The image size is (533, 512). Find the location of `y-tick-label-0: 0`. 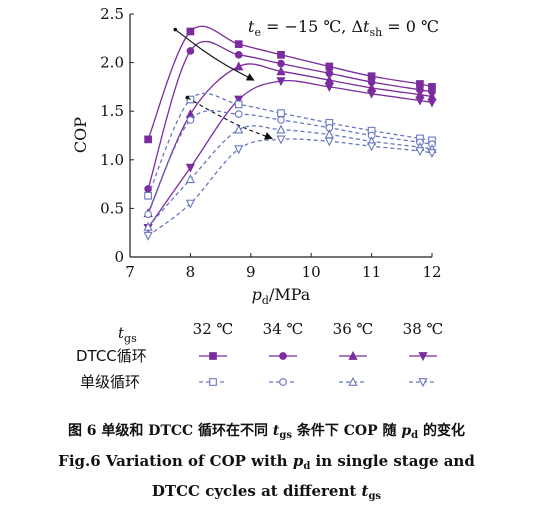

y-tick-label-0: 0 is located at coordinates (119, 257).